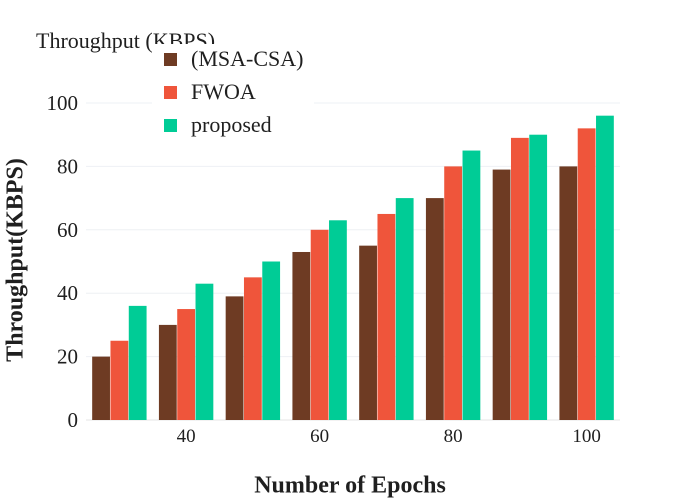  Describe the element at coordinates (63, 103) in the screenshot. I see `y-tick-label: 100` at that location.